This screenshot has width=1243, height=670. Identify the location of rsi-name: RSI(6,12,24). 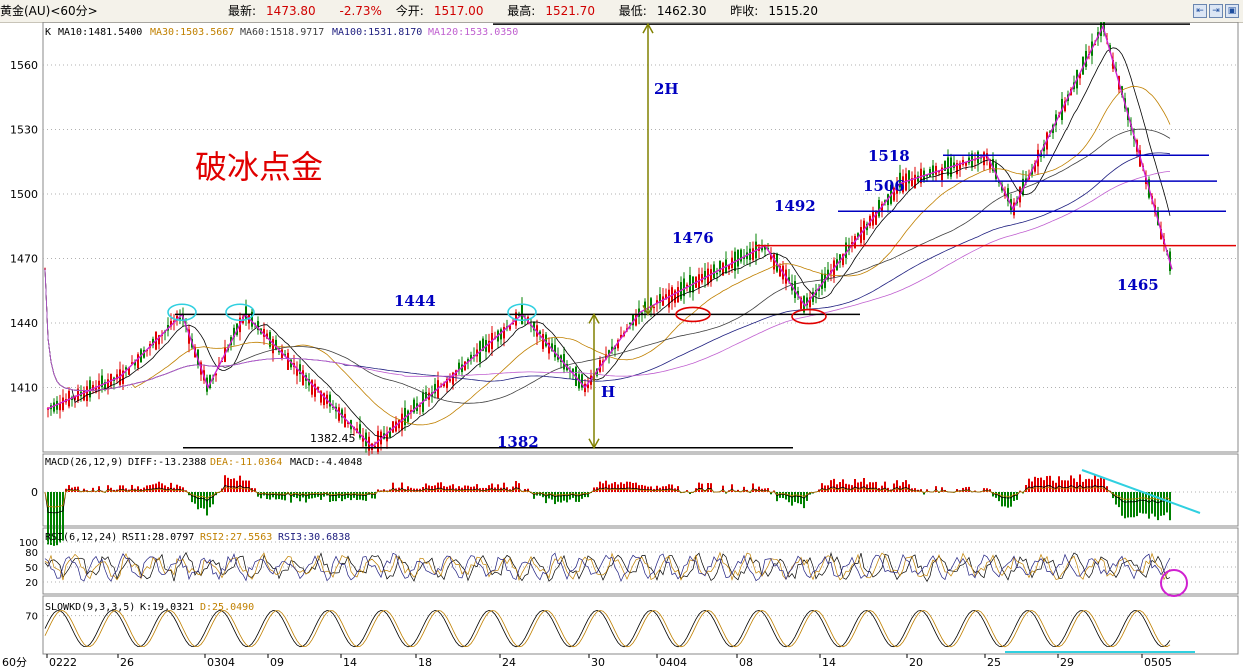
(81, 537).